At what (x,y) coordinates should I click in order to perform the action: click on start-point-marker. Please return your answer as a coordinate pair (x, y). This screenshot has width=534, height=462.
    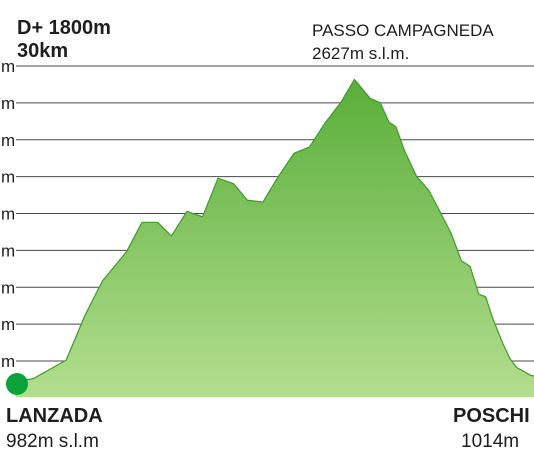
    Looking at the image, I should click on (17, 384).